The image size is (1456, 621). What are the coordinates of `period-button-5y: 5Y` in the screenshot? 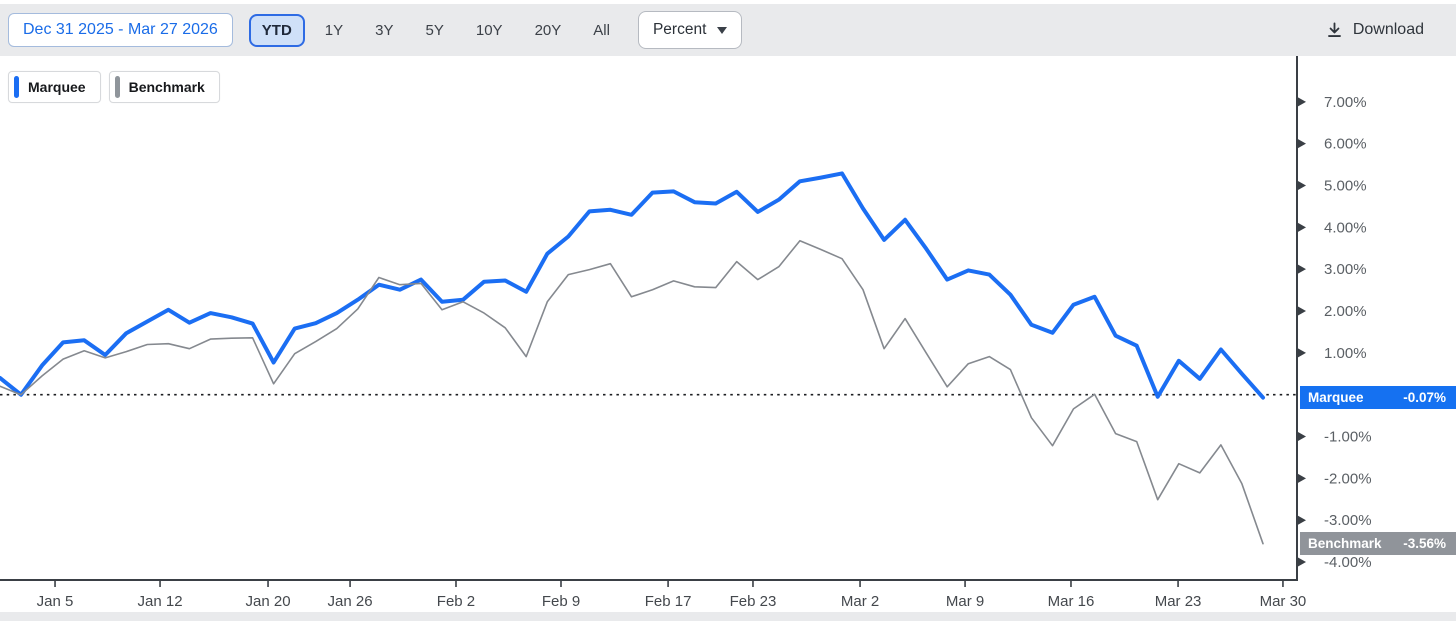 It's located at (435, 30).